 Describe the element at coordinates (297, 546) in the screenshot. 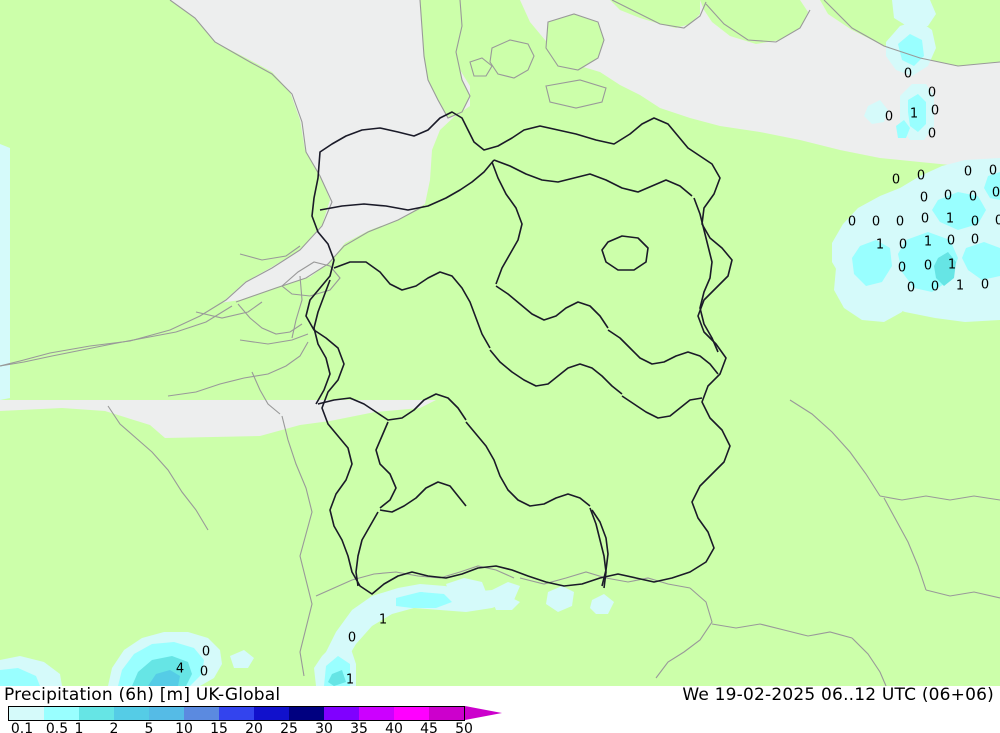

I see `border-france-ch` at that location.